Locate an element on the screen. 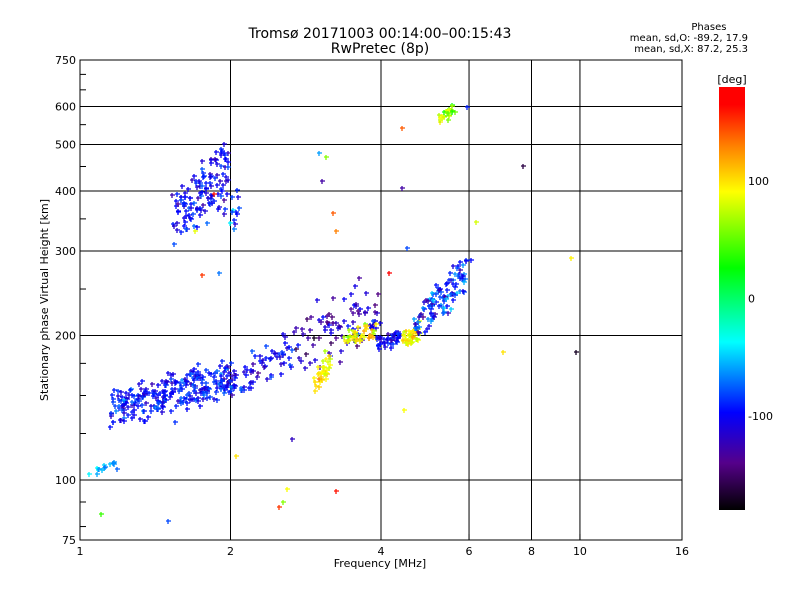  y-tick-label: 300 is located at coordinates (65, 251).